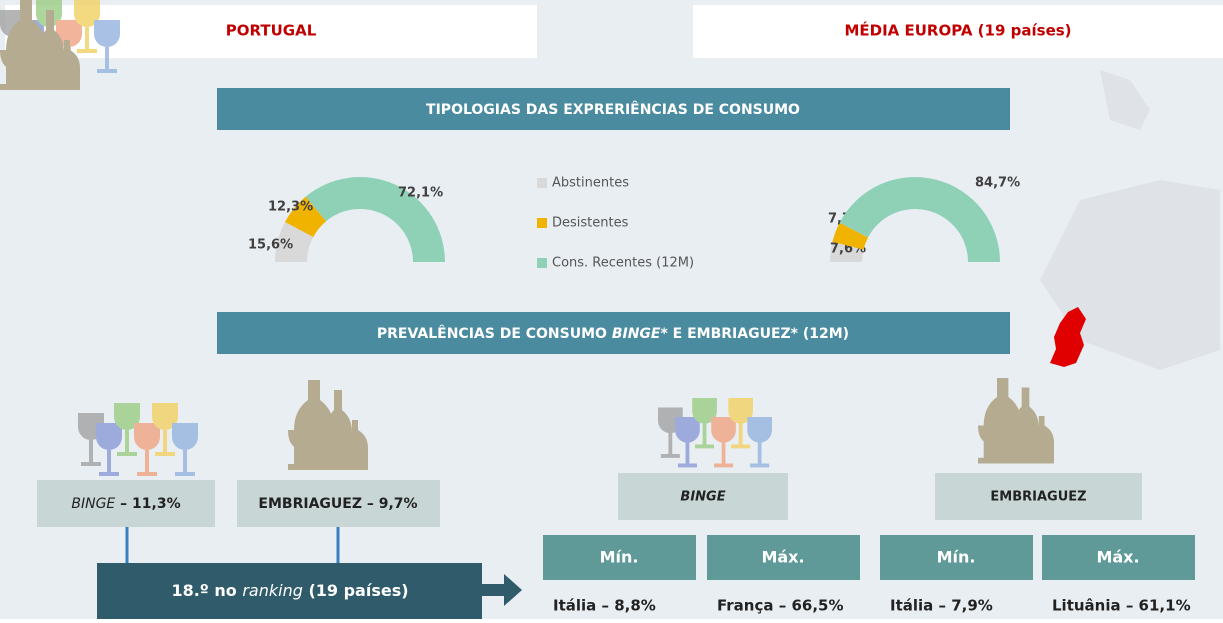 Image resolution: width=1223 pixels, height=623 pixels. I want to click on panel-label: BINGE, so click(702, 497).